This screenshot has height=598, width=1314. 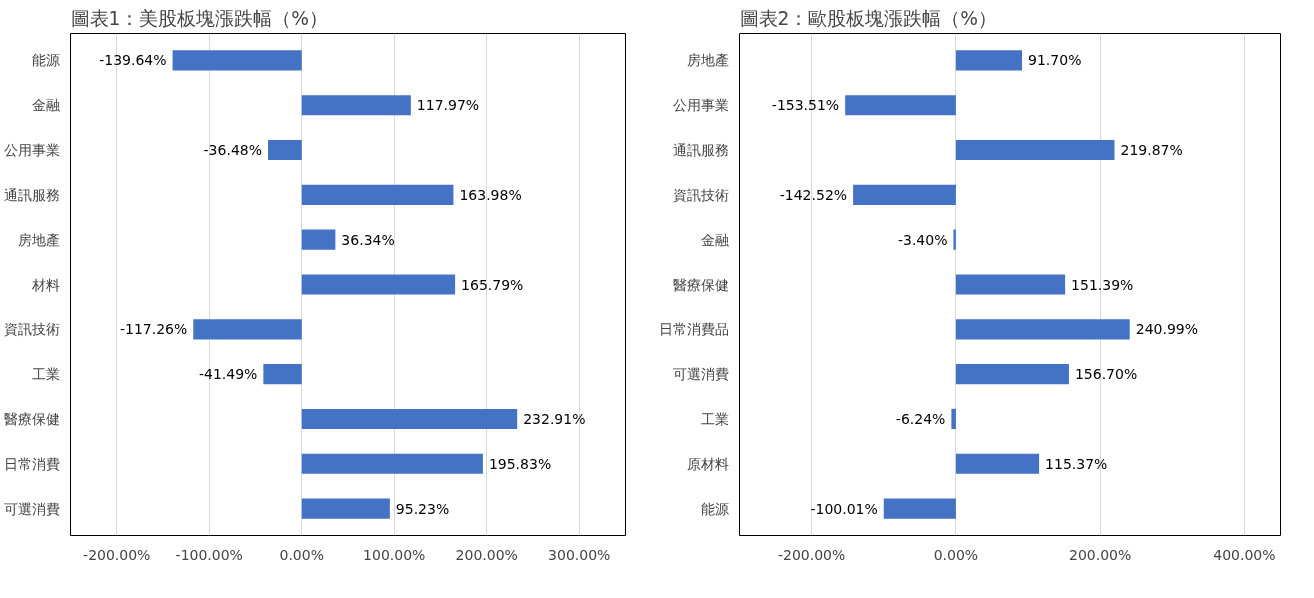 What do you see at coordinates (554, 418) in the screenshot?
I see `data-label: 232.91%` at bounding box center [554, 418].